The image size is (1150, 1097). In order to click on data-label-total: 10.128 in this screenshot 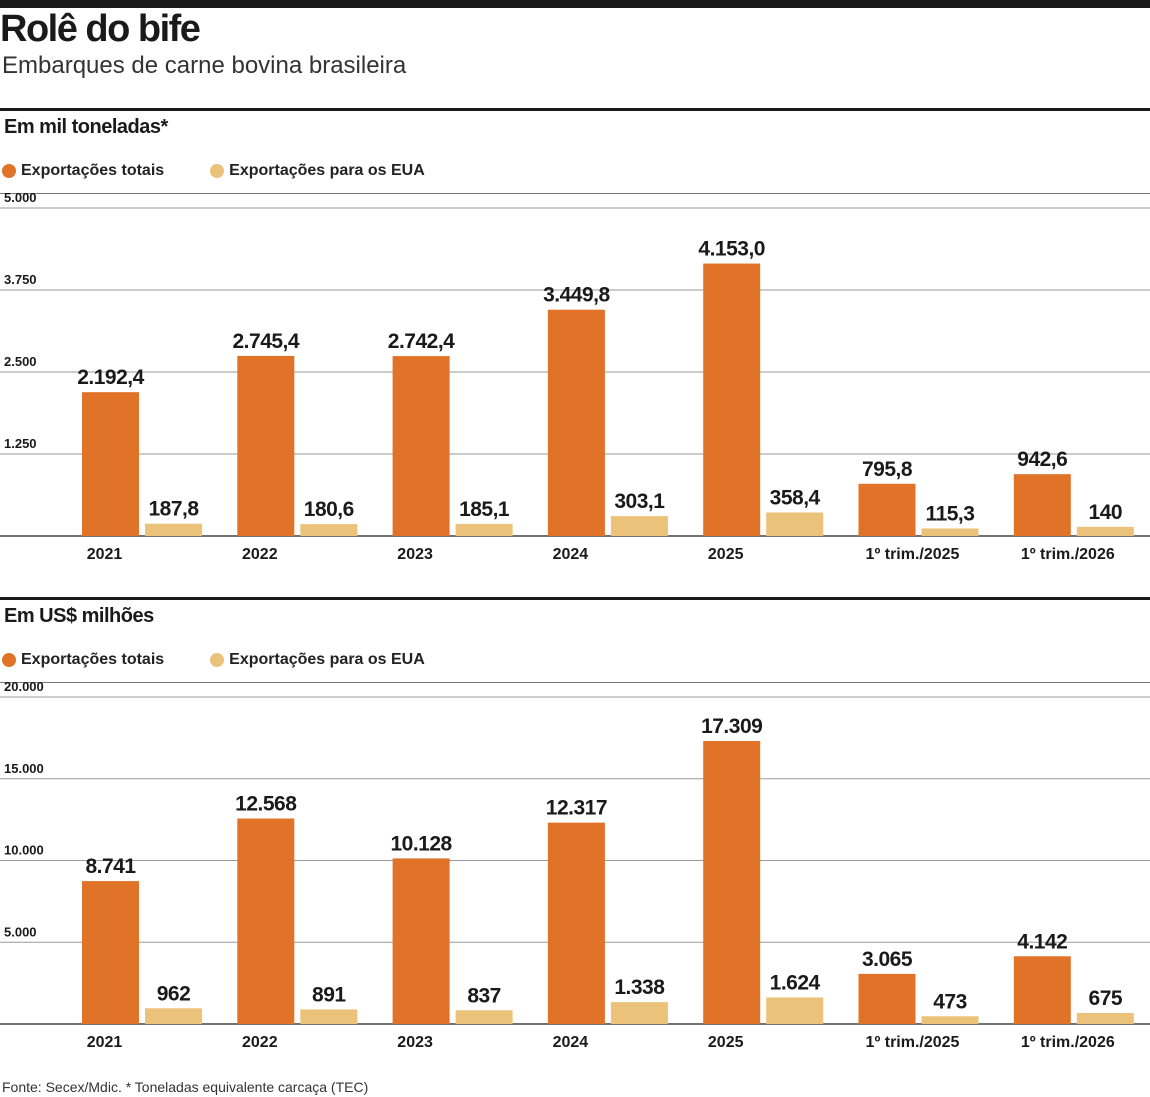, I will do `click(421, 843)`.